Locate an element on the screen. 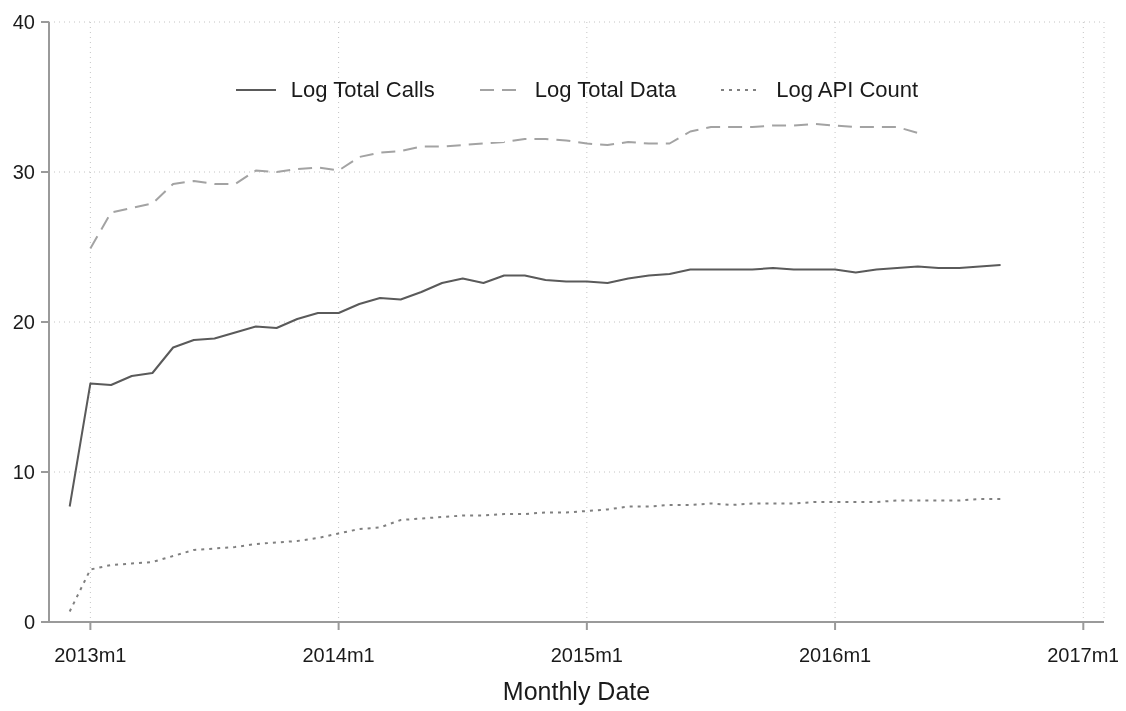 This screenshot has height=711, width=1126. x-axis-title: Monthly Date is located at coordinates (576, 691).